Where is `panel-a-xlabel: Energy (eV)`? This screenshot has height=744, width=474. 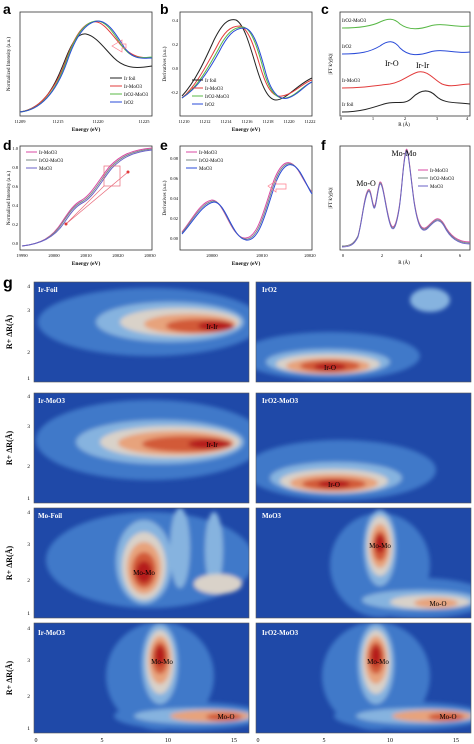
panel-a-xlabel: Energy (eV) is located at coordinates (86, 129).